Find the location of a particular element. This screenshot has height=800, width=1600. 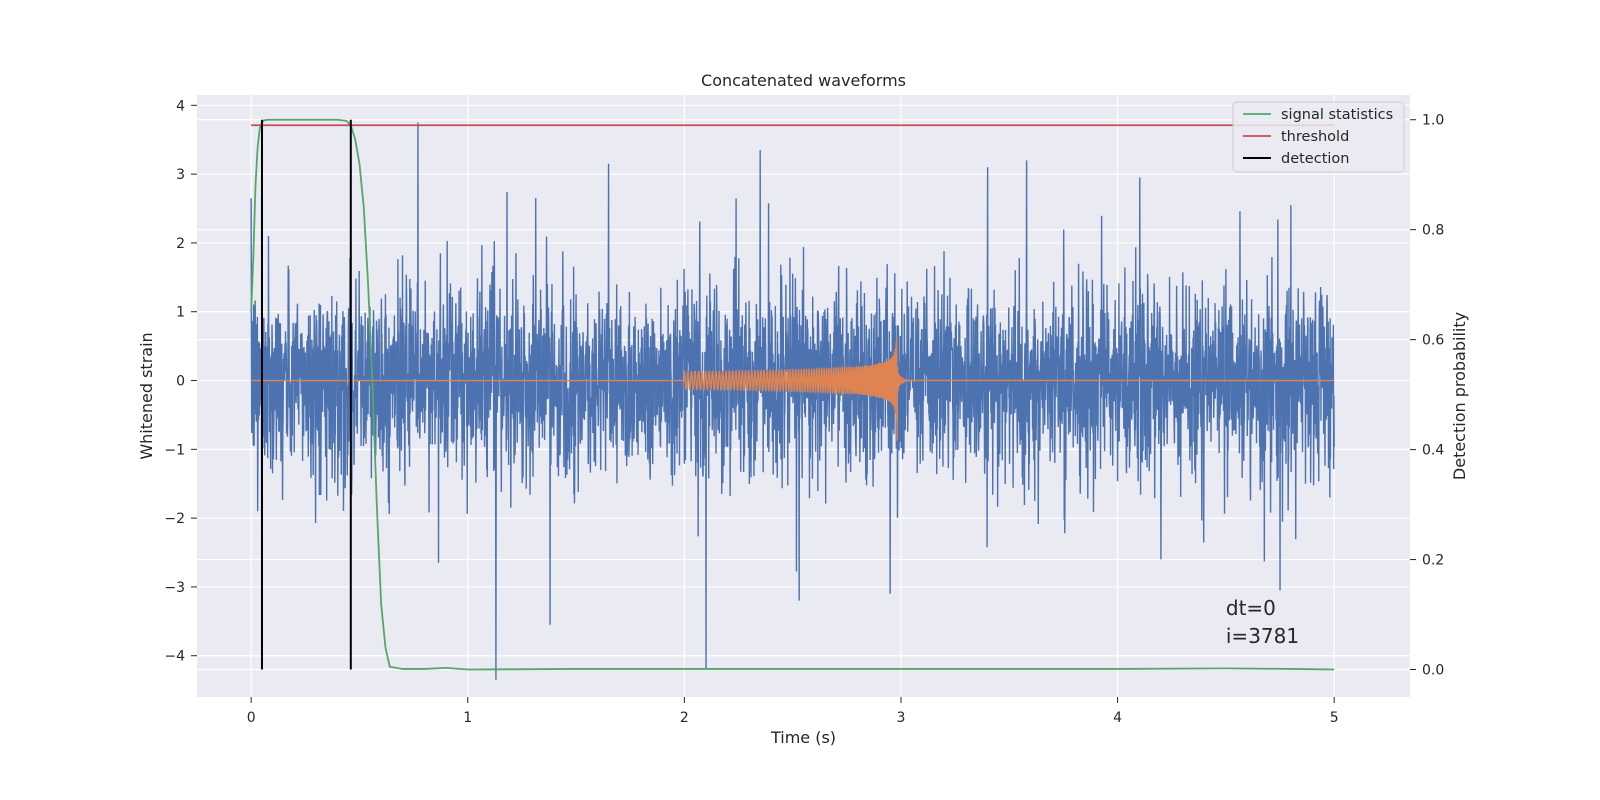

x-axis-label: Time (s) is located at coordinates (803, 737).